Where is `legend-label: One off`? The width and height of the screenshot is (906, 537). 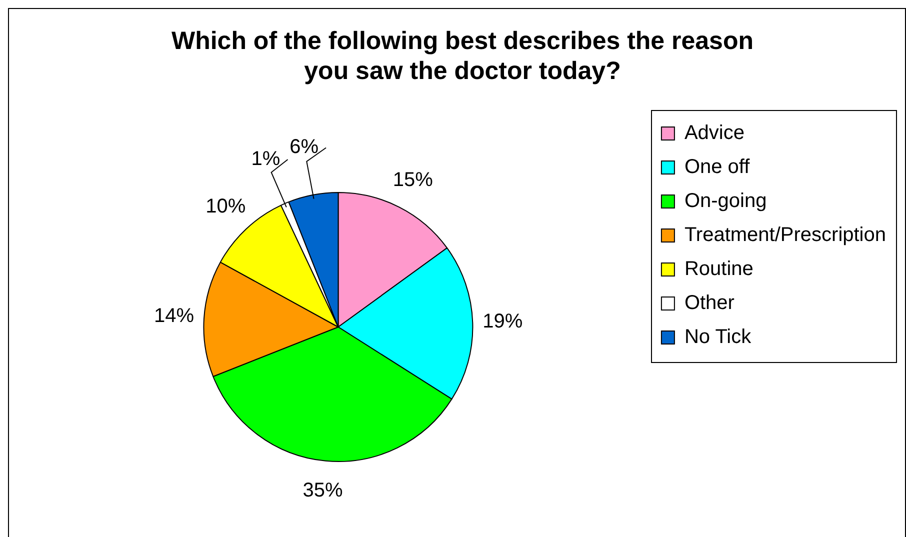 legend-label: One off is located at coordinates (717, 167).